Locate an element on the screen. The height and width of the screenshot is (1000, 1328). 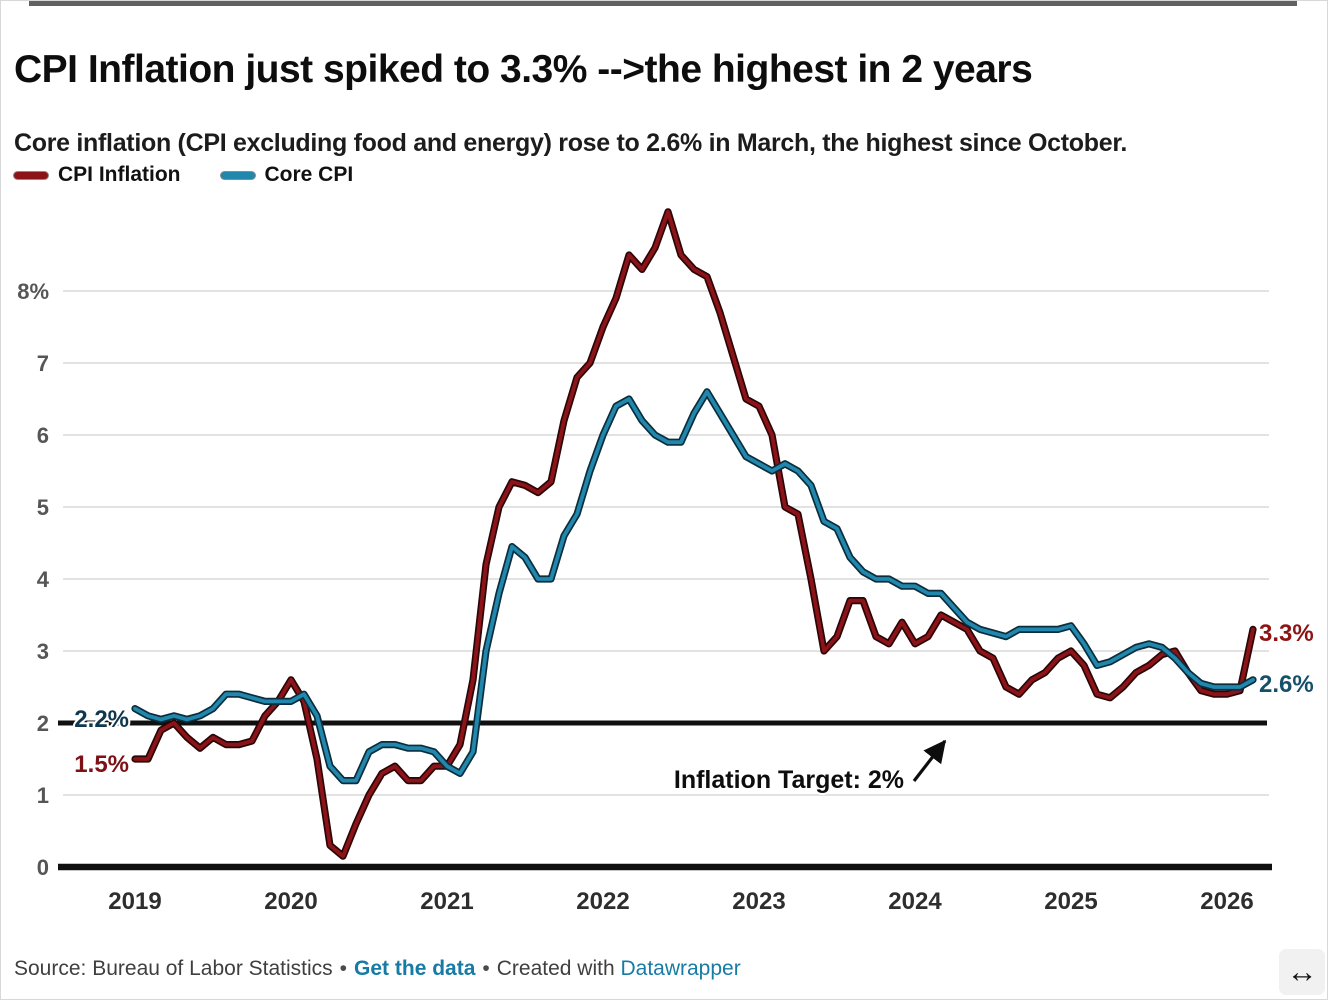
datawrapper-link: Datawrapper is located at coordinates (680, 968).